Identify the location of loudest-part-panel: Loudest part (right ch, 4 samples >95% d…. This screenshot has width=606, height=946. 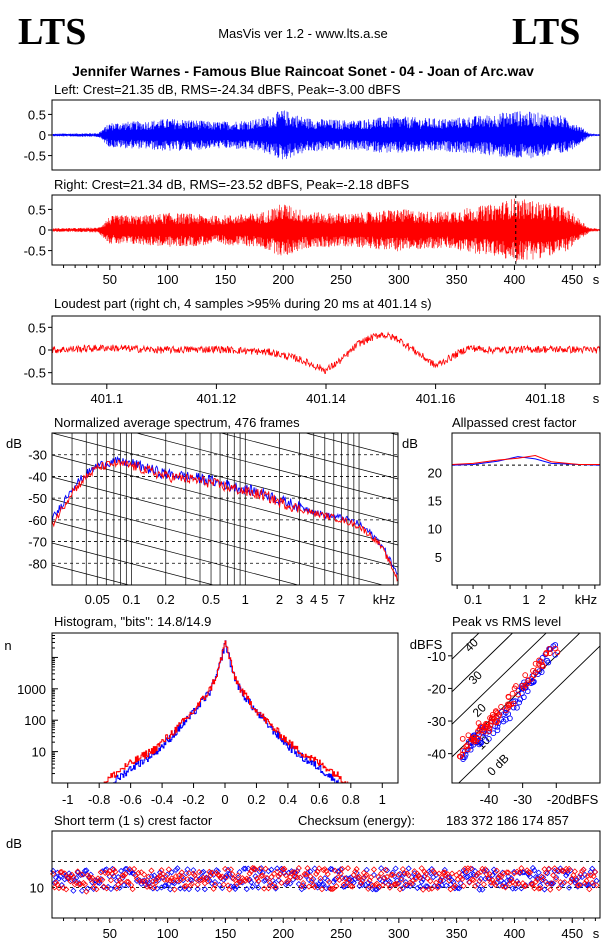
(312, 351).